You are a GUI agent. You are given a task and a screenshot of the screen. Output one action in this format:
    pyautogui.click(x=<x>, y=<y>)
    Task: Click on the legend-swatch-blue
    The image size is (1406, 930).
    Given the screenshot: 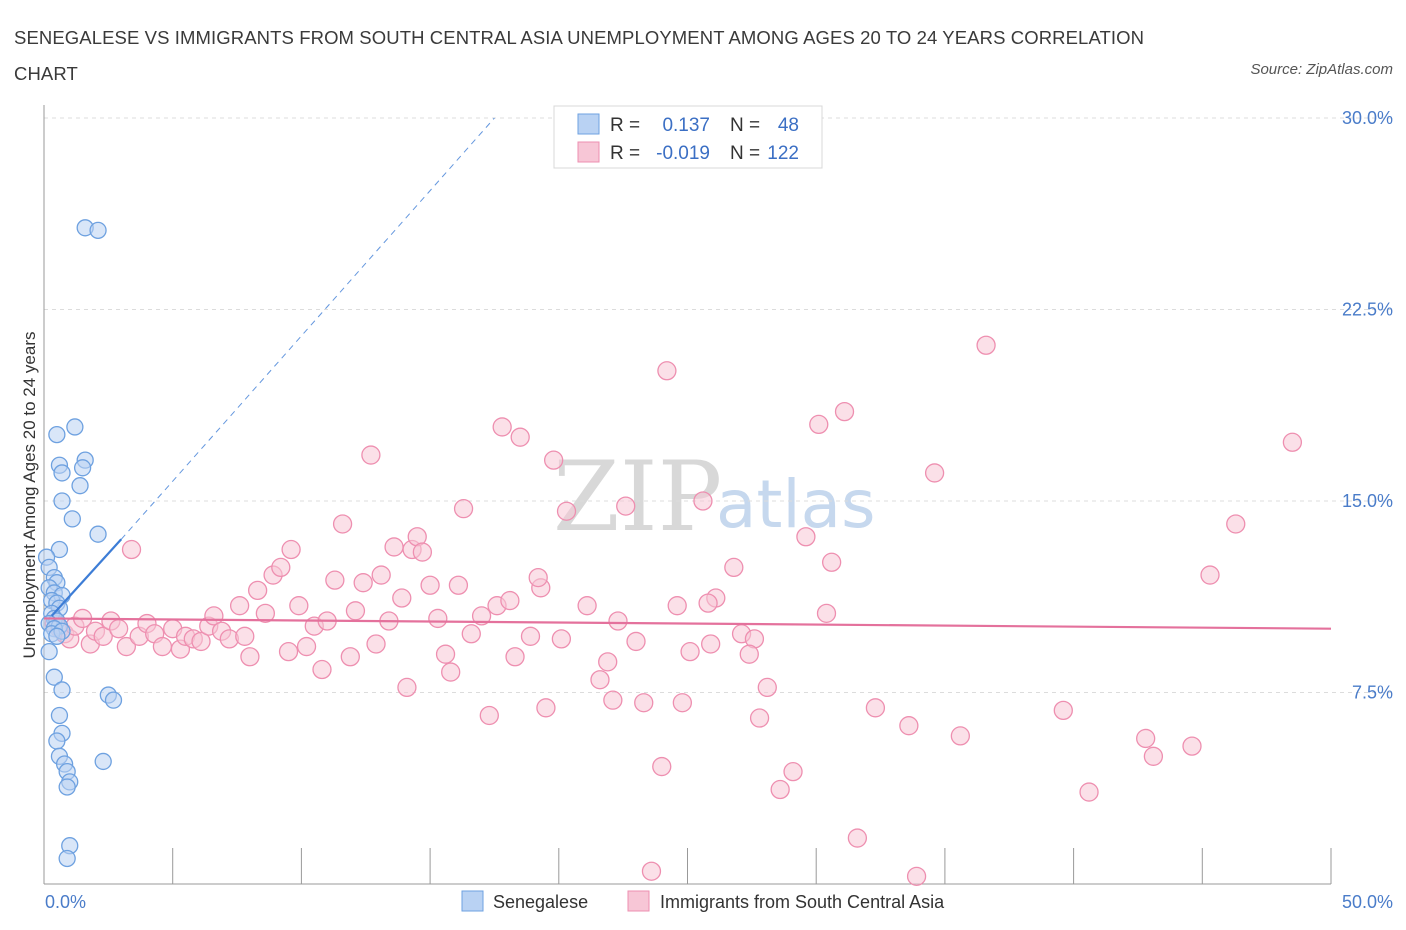 What is the action you would take?
    pyautogui.click(x=588, y=124)
    